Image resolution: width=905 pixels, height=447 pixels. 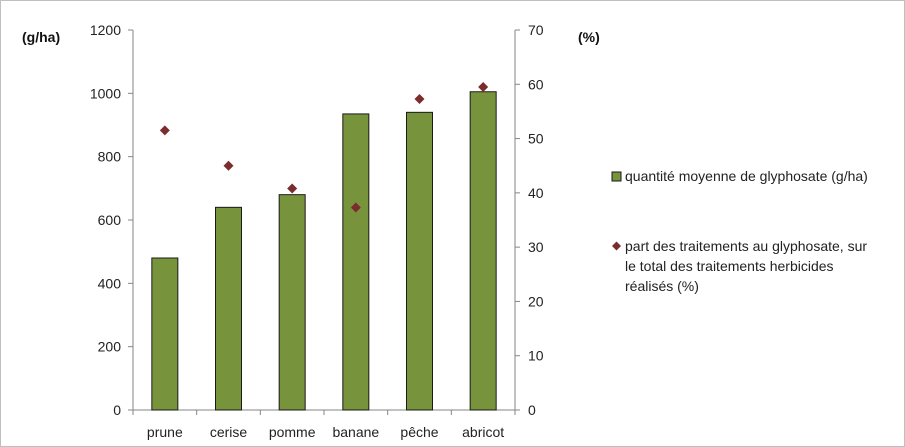 I want to click on y-right-tick-label: 10, so click(x=536, y=356).